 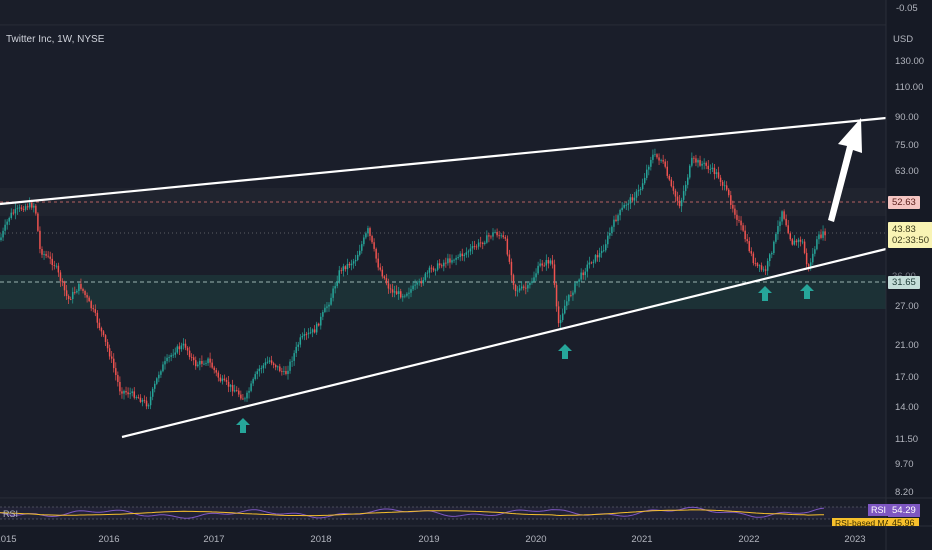 What do you see at coordinates (845, 170) in the screenshot?
I see `breakout-arrow-icon` at bounding box center [845, 170].